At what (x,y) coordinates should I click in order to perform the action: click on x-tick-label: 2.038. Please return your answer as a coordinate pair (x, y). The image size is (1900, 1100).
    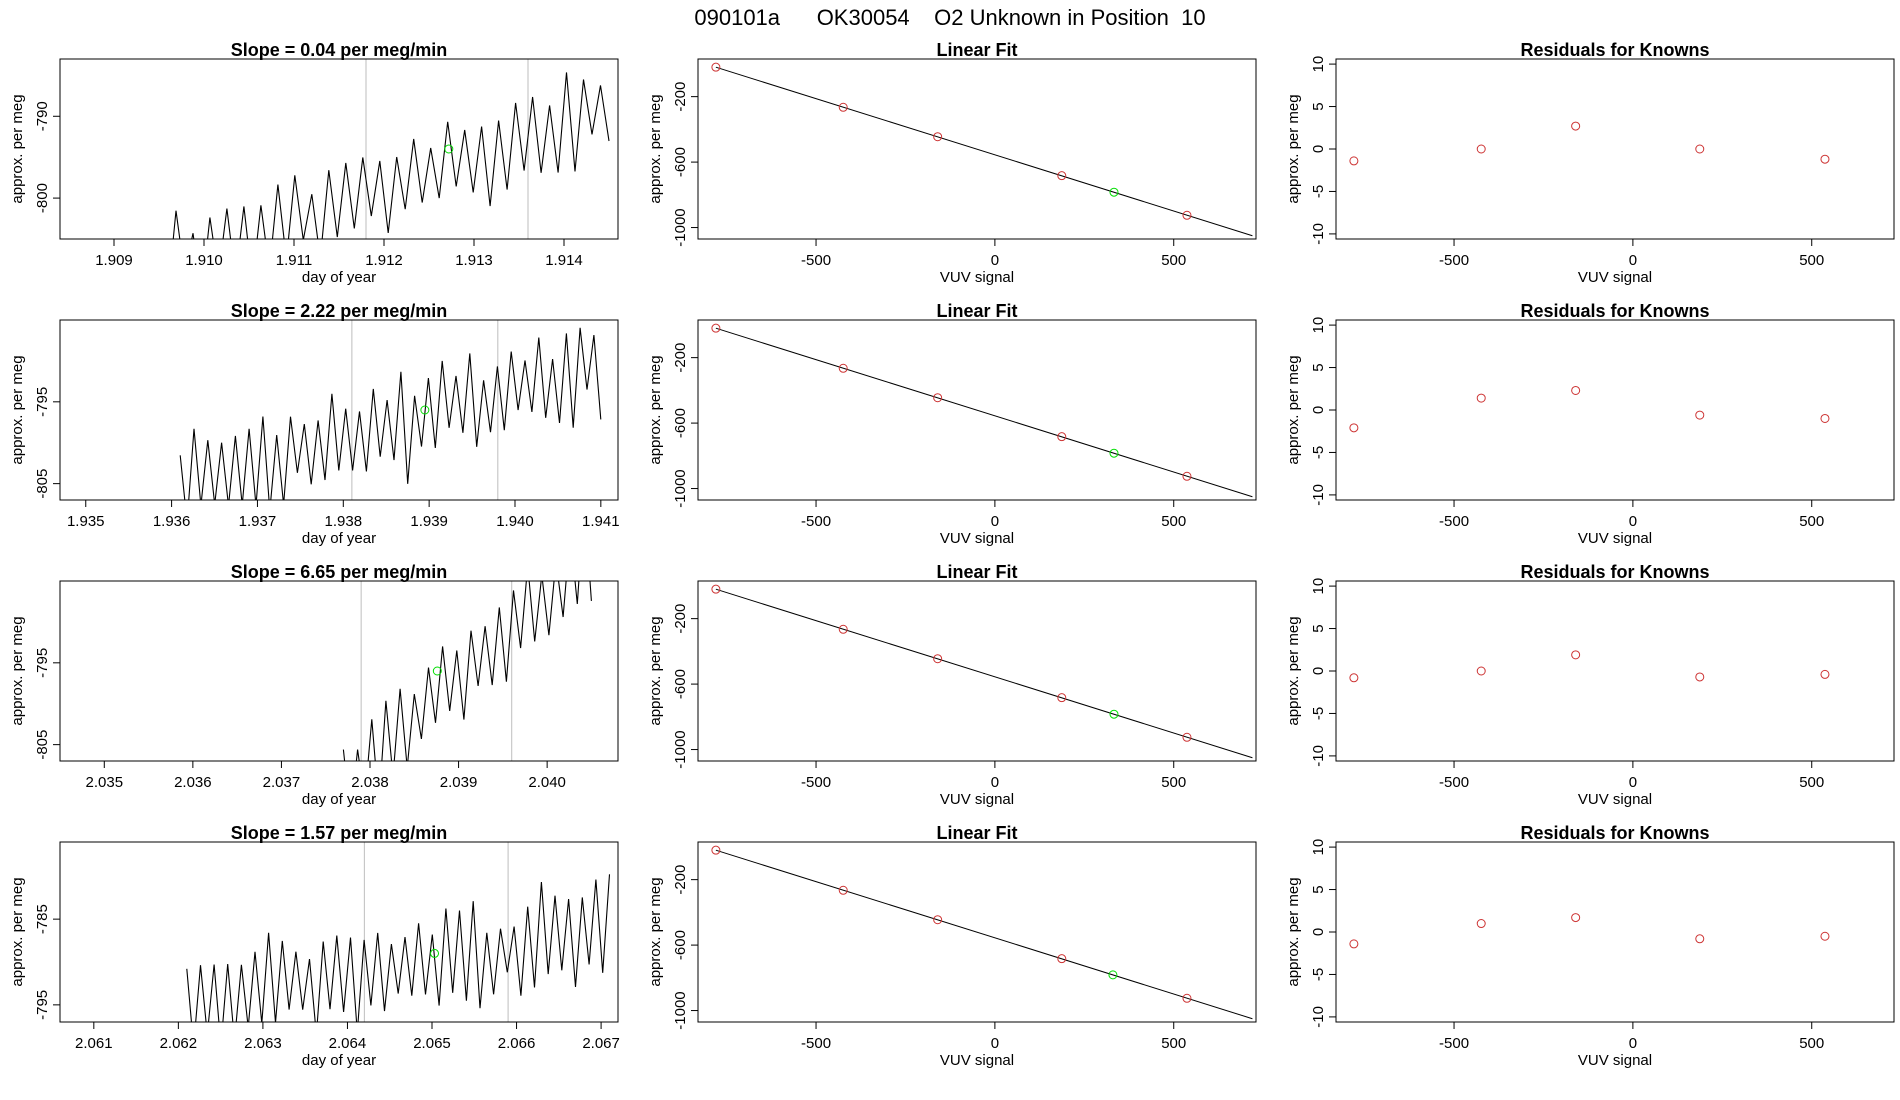
    Looking at the image, I should click on (370, 782).